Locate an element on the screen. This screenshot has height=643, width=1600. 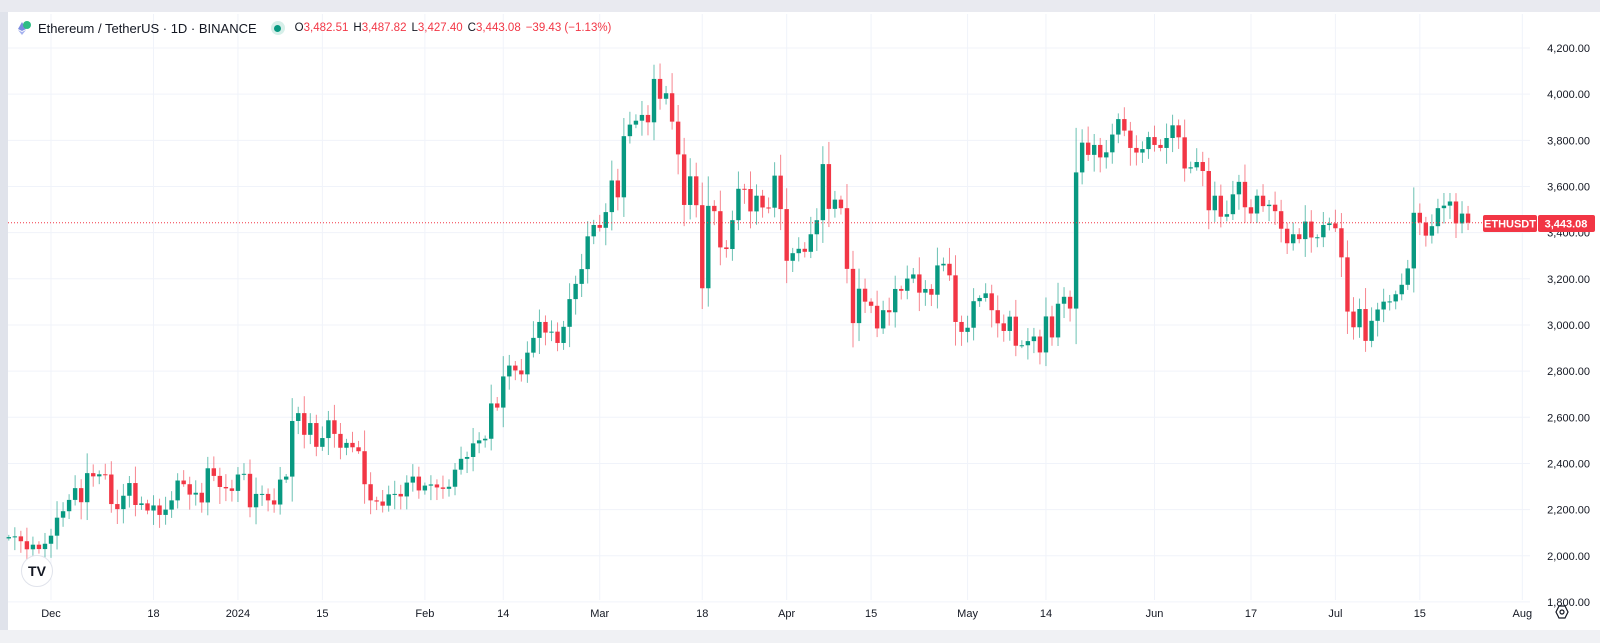
change-value: −39.43 (−1.13%) is located at coordinates (568, 28).